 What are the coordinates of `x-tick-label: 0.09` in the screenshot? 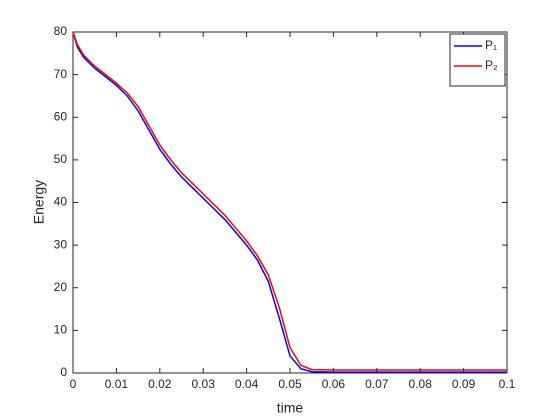 It's located at (464, 384).